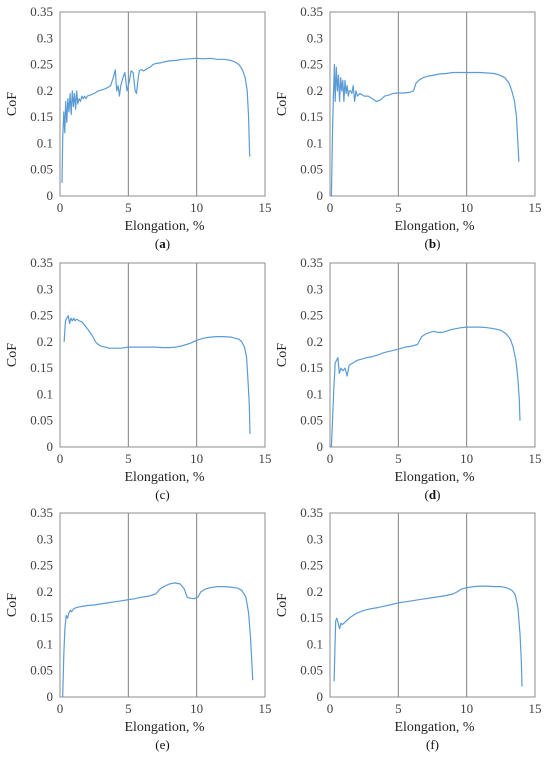  I want to click on panel-label-b: (b), so click(433, 243).